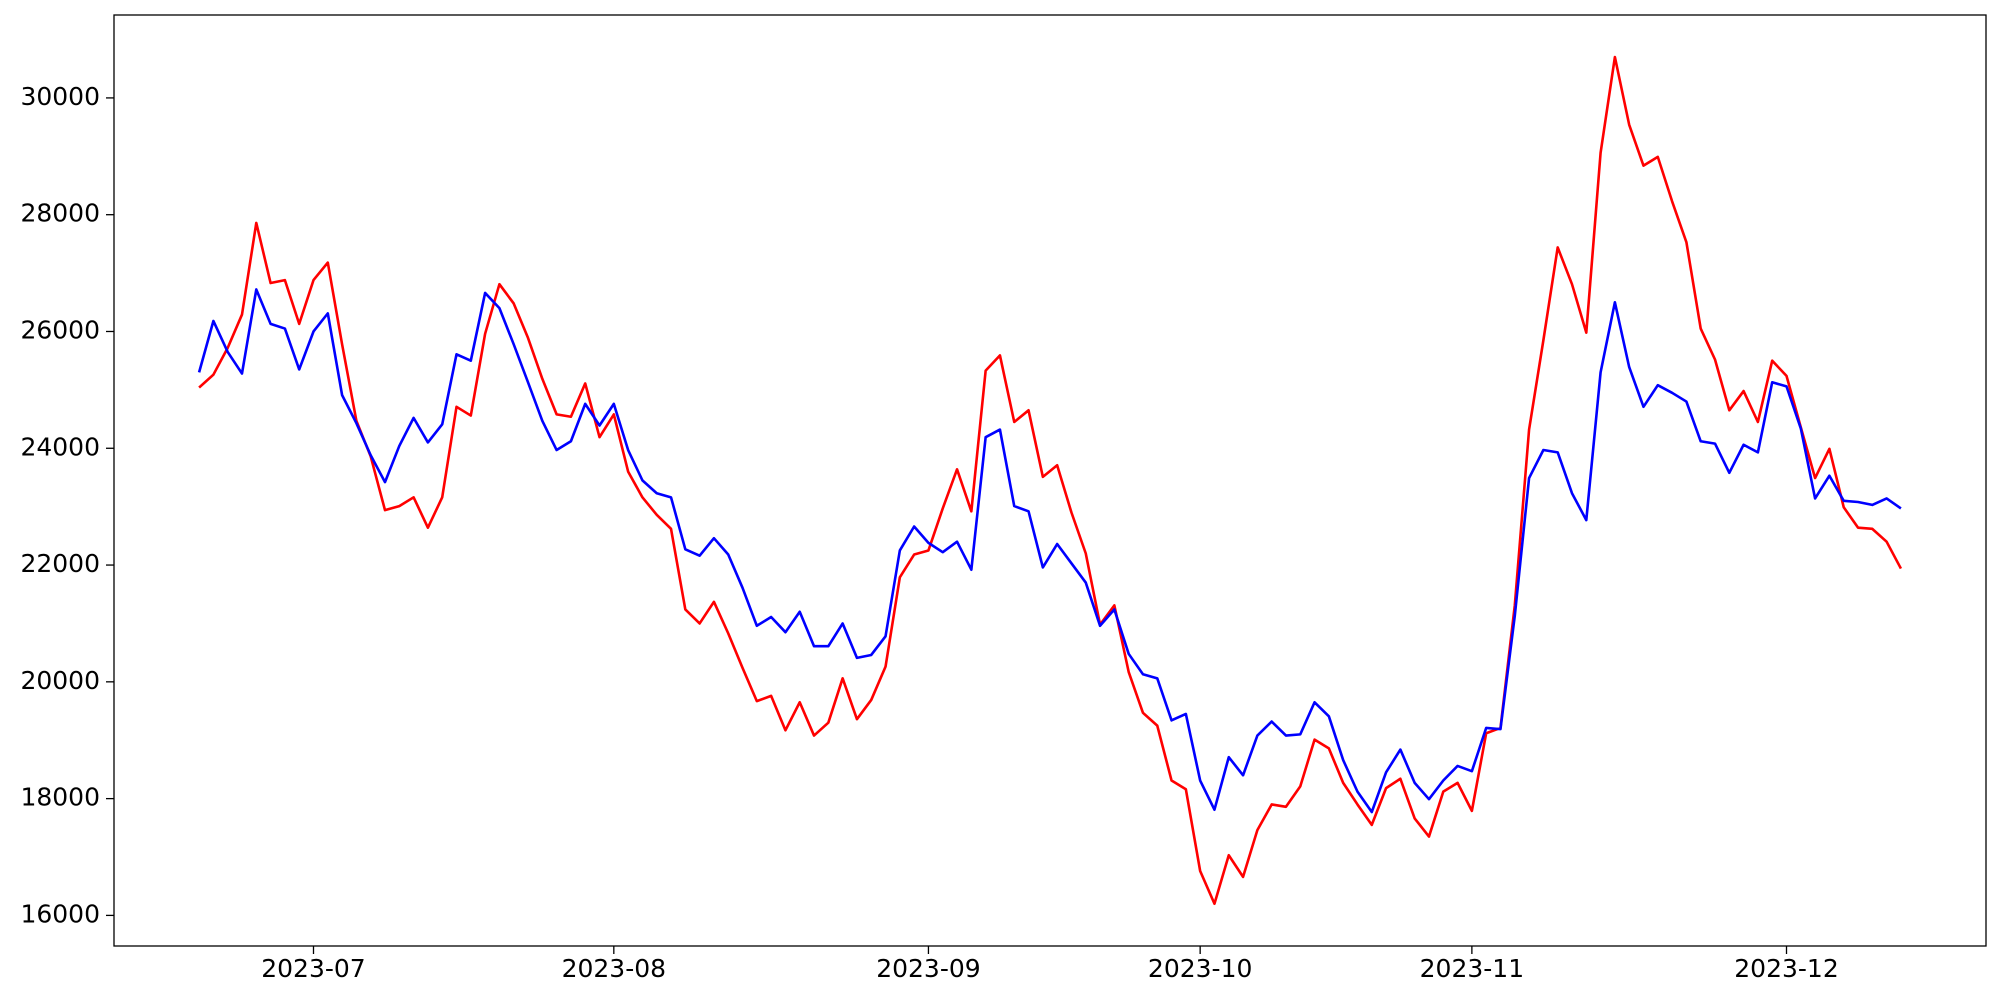 This screenshot has width=2000, height=1000. Describe the element at coordinates (60, 96) in the screenshot. I see `y-tick-label: 30000` at that location.